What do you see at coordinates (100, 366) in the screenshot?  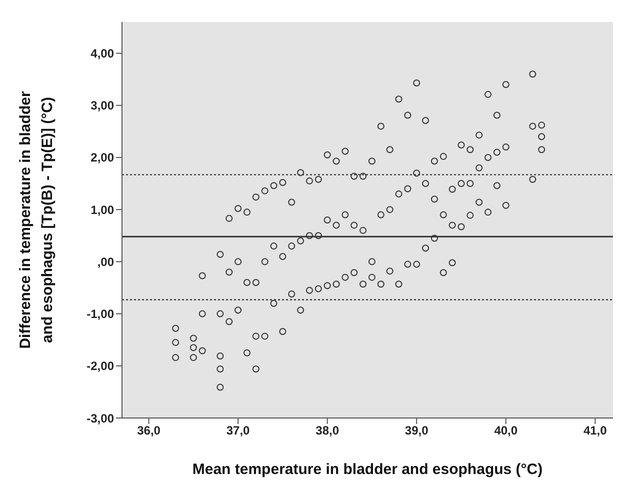 I see `y-tick-label: -2,00` at bounding box center [100, 366].